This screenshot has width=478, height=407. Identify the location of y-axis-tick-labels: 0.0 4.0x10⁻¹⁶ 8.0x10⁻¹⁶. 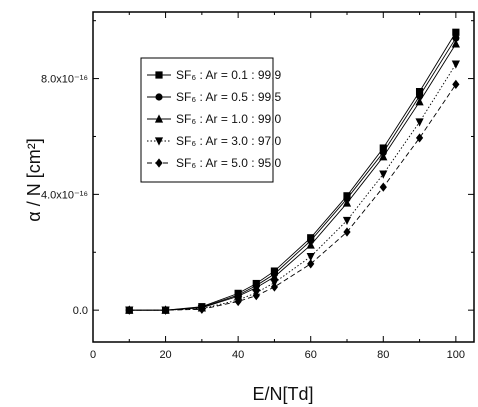
(64, 196).